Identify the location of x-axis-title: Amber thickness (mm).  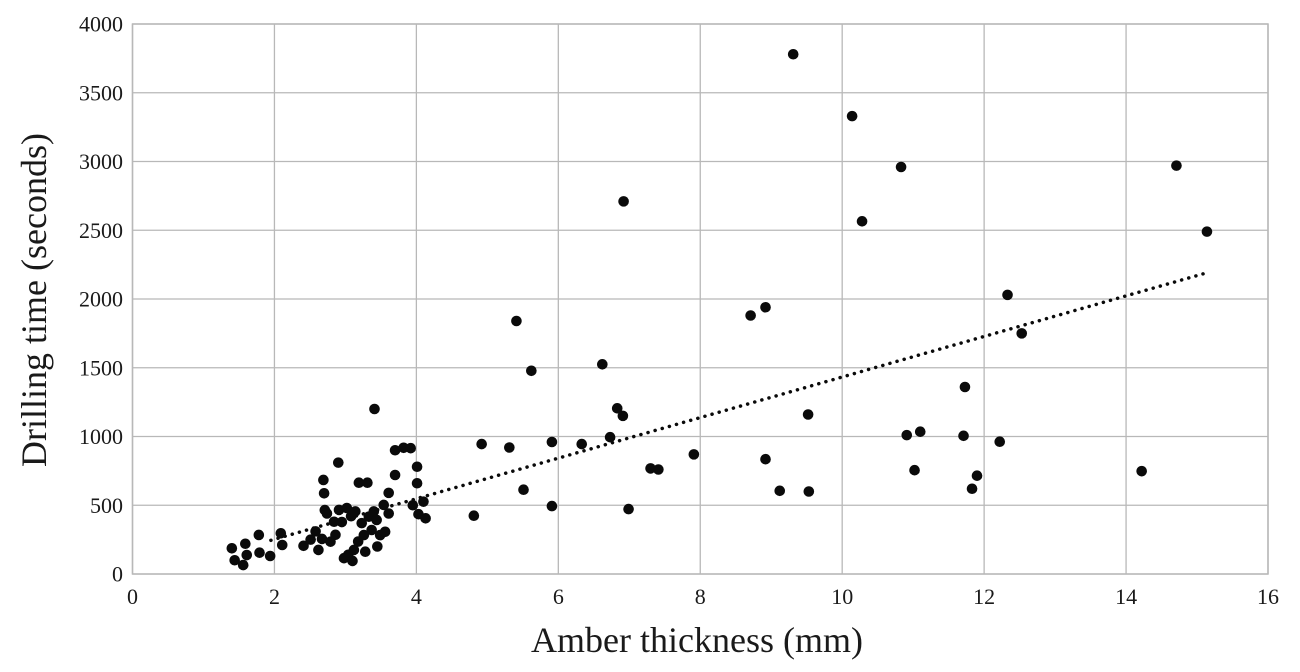
(697, 640).